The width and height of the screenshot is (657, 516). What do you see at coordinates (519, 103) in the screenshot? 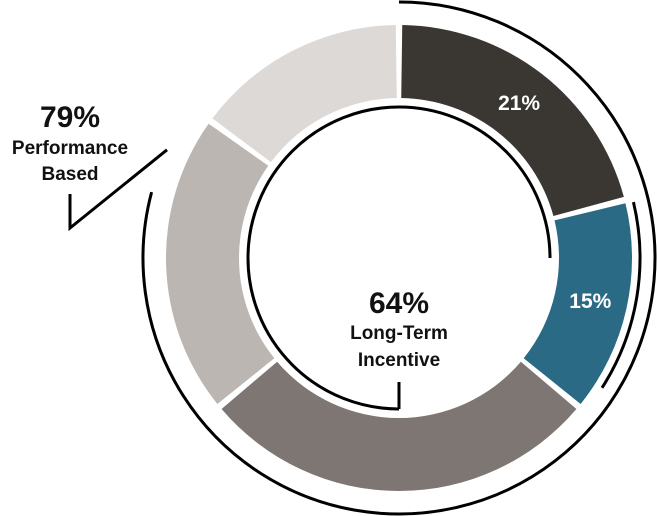
I see `segment-label-1: 21%` at bounding box center [519, 103].